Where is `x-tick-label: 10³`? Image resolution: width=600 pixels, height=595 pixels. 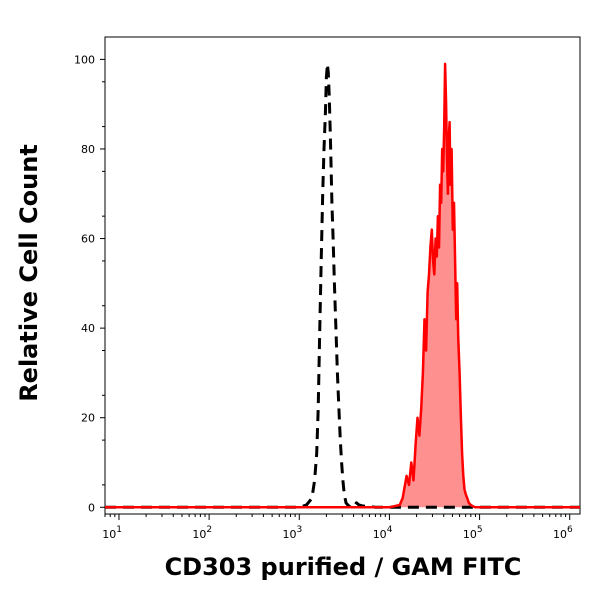
x-tick-label: 10³ is located at coordinates (293, 533).